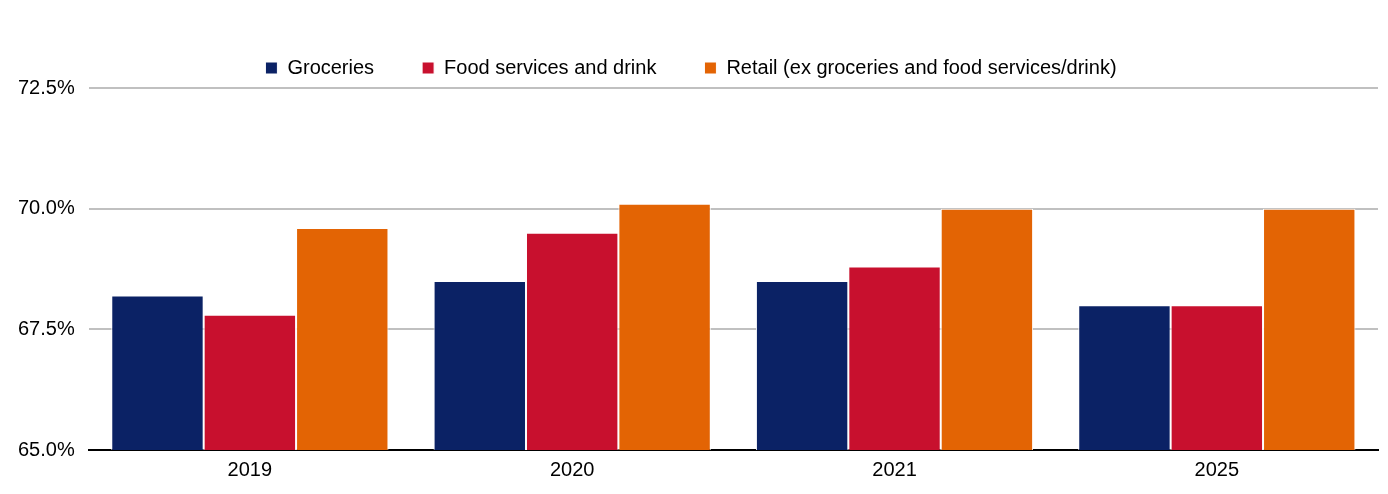 The image size is (1388, 494). I want to click on legend-label: Retail (ex groceries and food services/drink), so click(921, 66).